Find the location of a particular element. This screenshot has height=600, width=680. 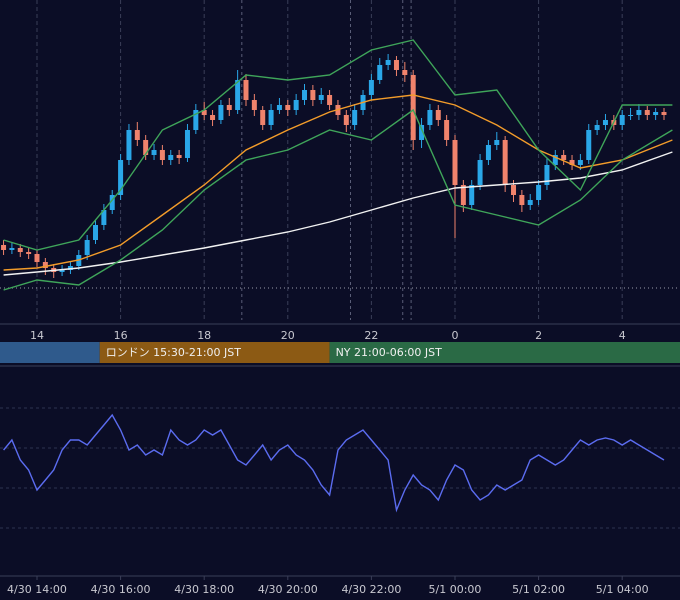

x-tick-label: 4/30 18:00 is located at coordinates (204, 589).